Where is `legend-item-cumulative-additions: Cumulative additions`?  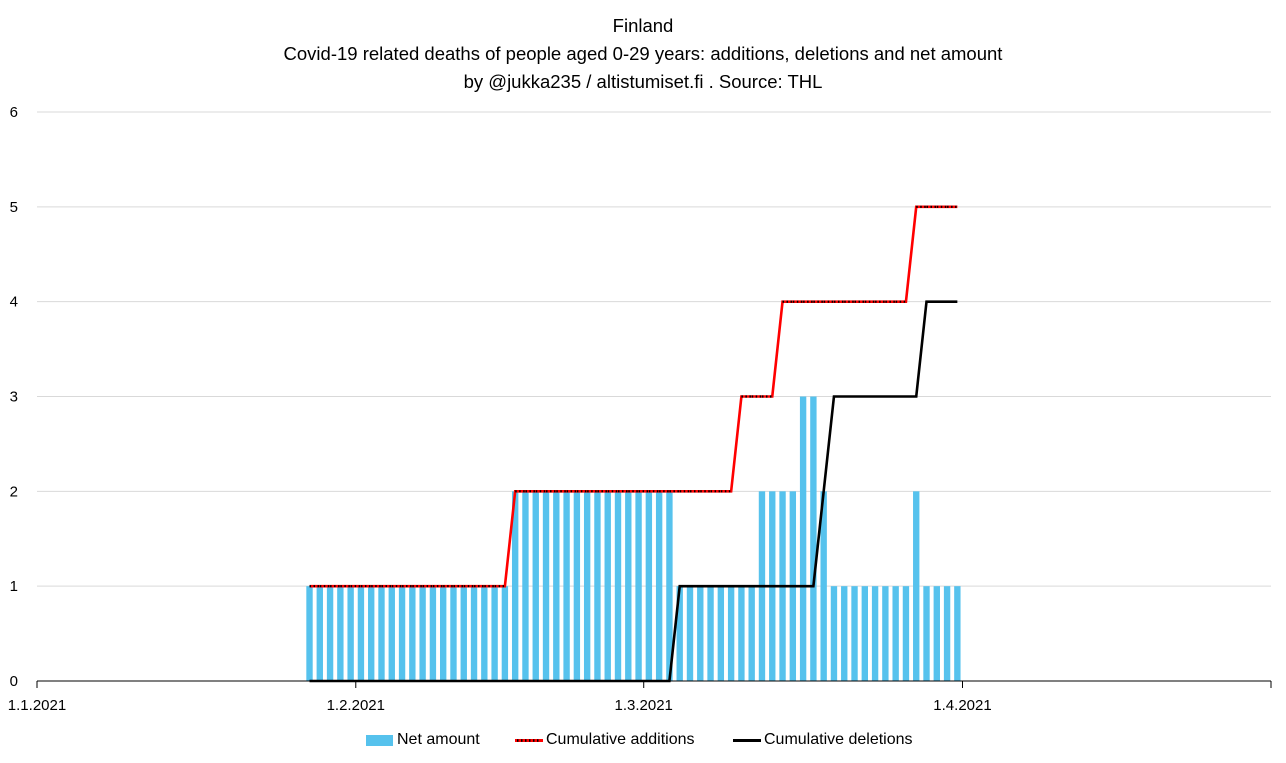
legend-item-cumulative-additions: Cumulative additions is located at coordinates (605, 740).